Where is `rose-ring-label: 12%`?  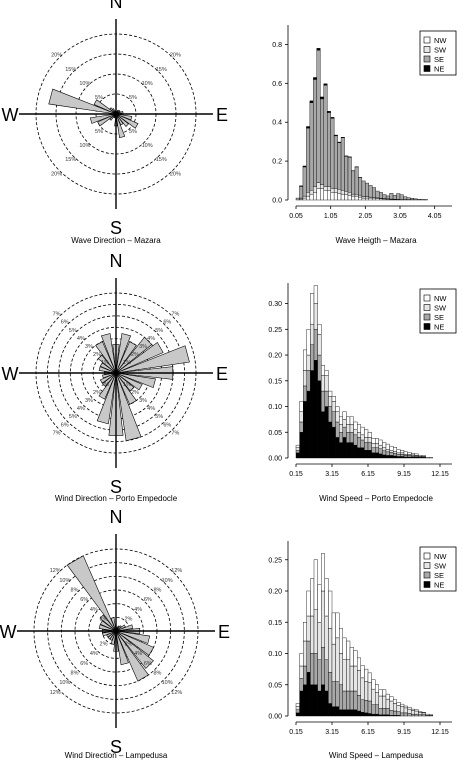 rose-ring-label: 12% is located at coordinates (55, 693).